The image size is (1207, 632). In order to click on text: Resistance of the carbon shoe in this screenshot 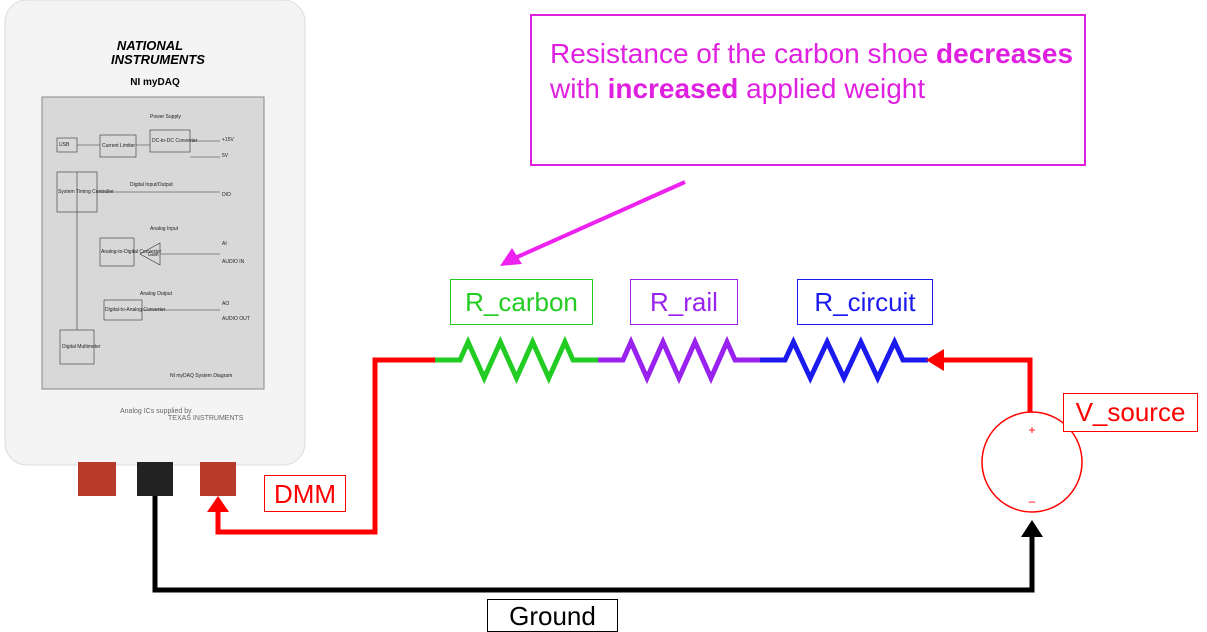, I will do `click(739, 53)`.